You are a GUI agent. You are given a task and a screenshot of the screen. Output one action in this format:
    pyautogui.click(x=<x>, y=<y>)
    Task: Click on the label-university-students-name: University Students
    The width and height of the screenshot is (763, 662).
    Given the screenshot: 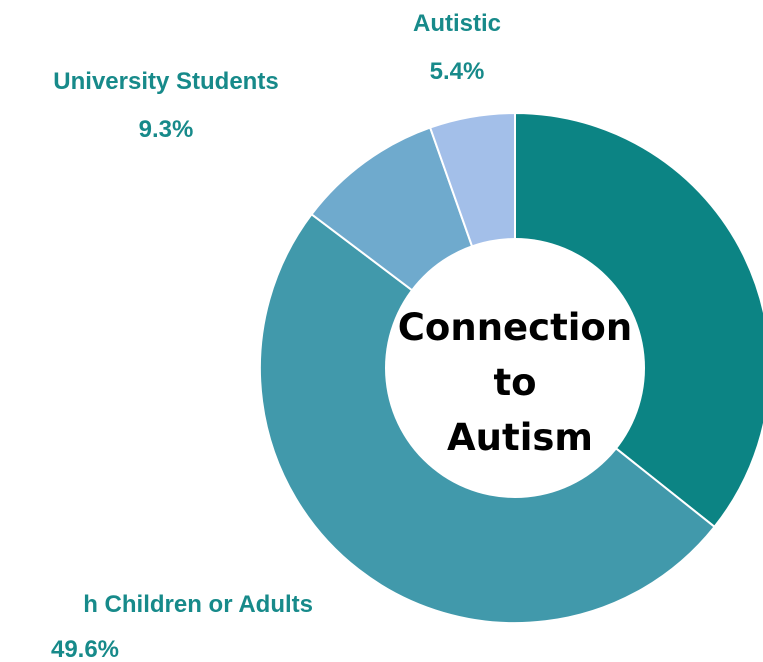 What is the action you would take?
    pyautogui.click(x=165, y=81)
    